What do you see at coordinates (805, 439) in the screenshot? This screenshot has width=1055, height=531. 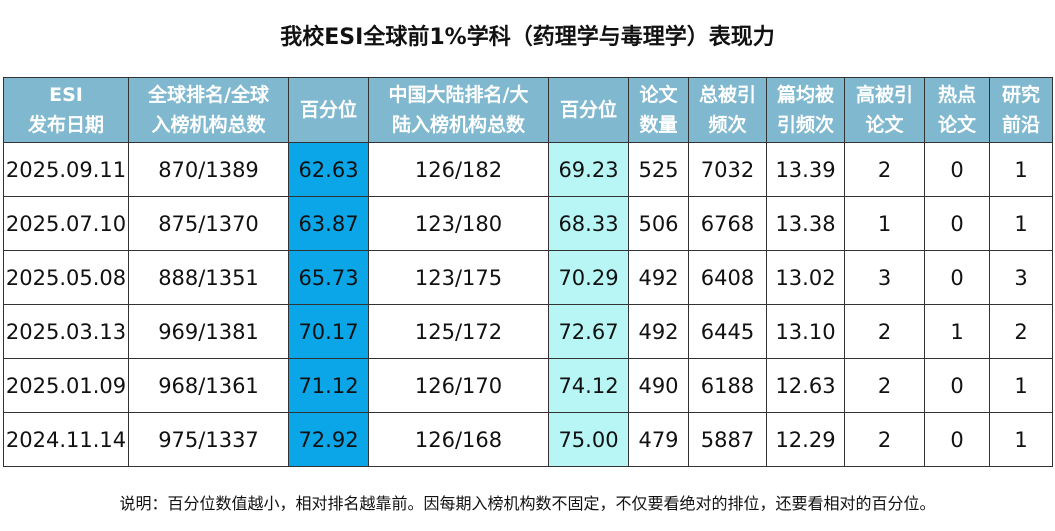 I see `avg-citations-cell: 12.29` at bounding box center [805, 439].